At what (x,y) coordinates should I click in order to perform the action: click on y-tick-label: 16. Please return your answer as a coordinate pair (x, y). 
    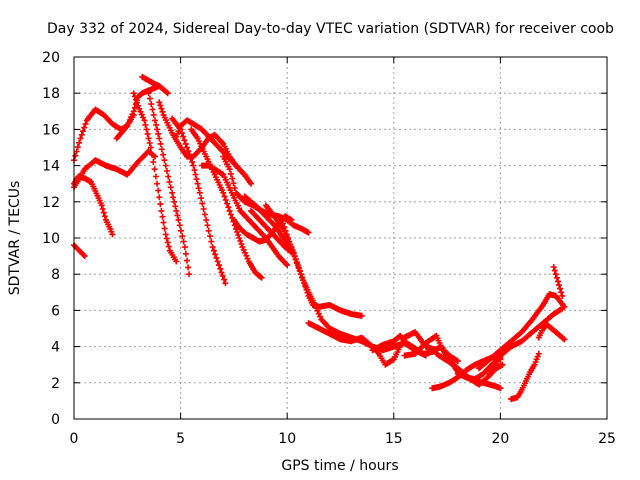
    Looking at the image, I should click on (51, 130).